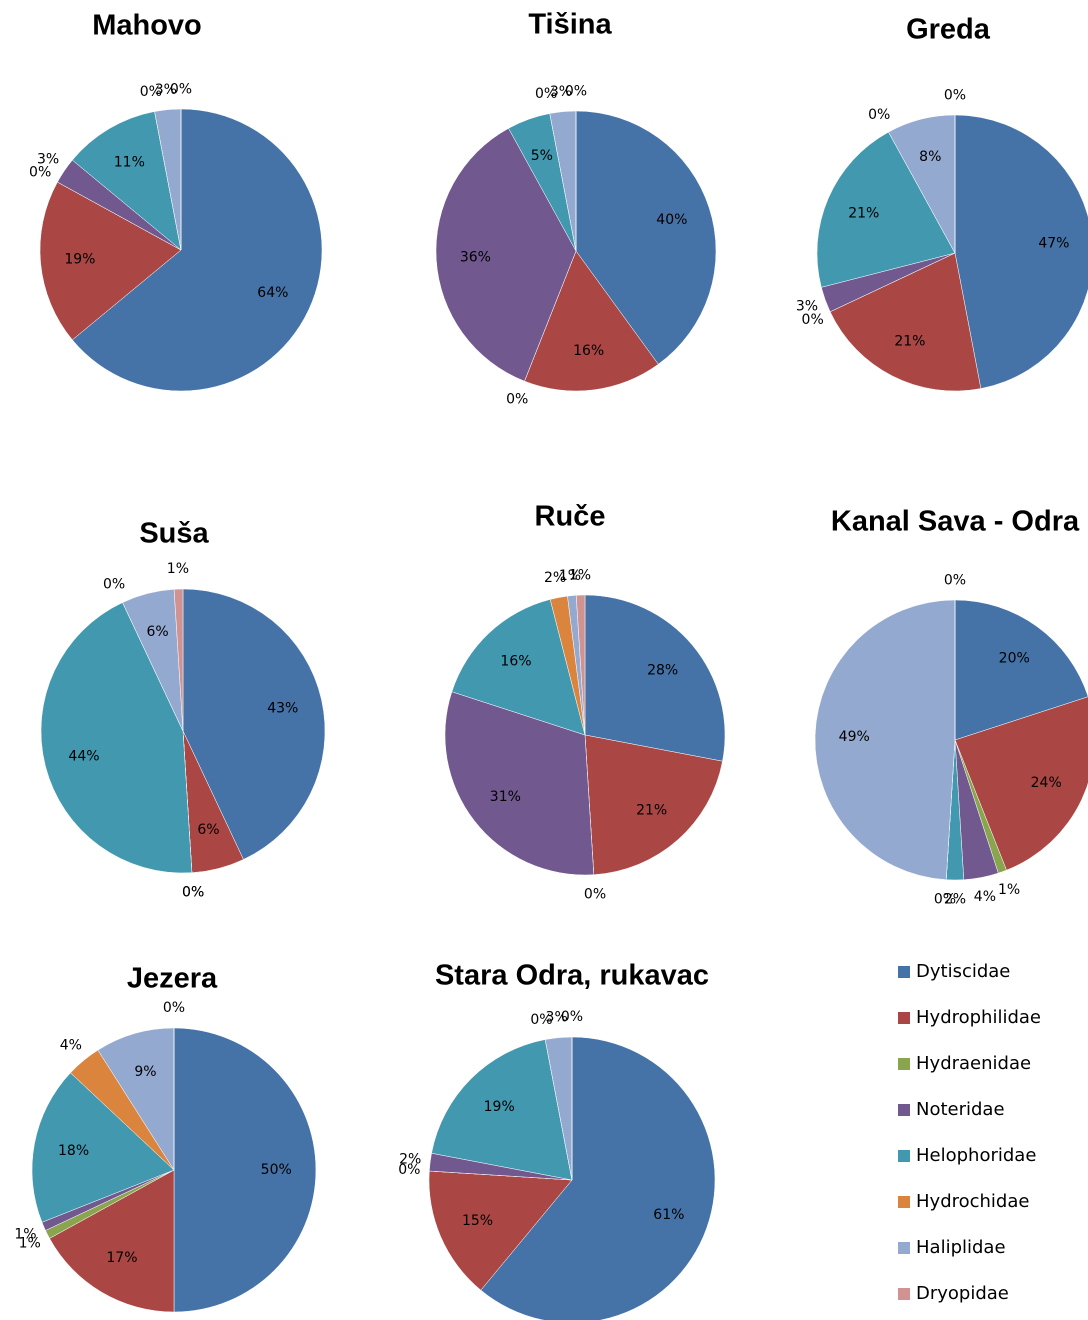  I want to click on data-label: 40%, so click(671, 220).